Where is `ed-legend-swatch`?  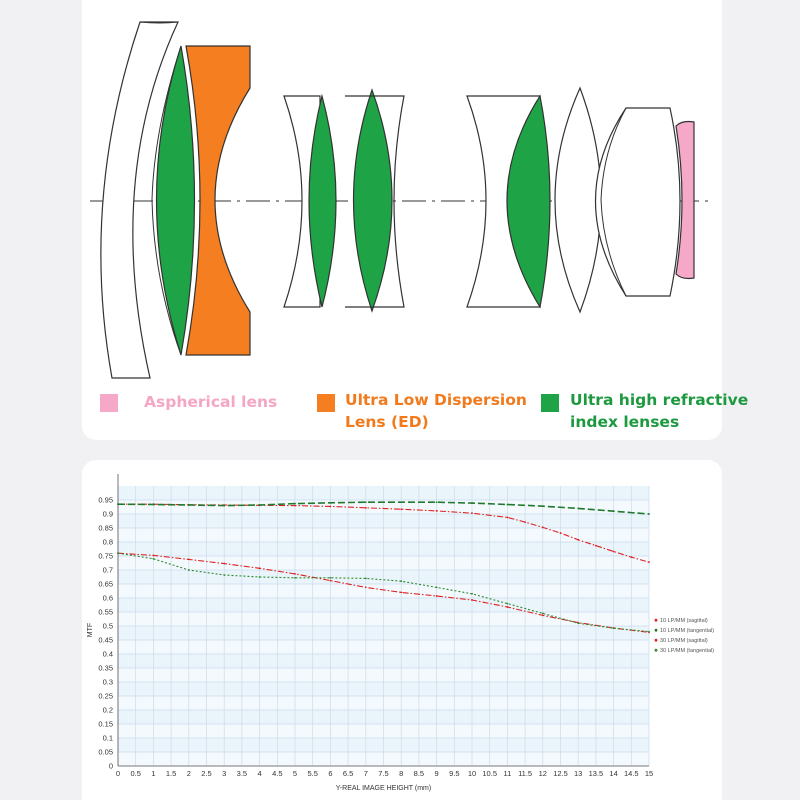
ed-legend-swatch is located at coordinates (326, 403).